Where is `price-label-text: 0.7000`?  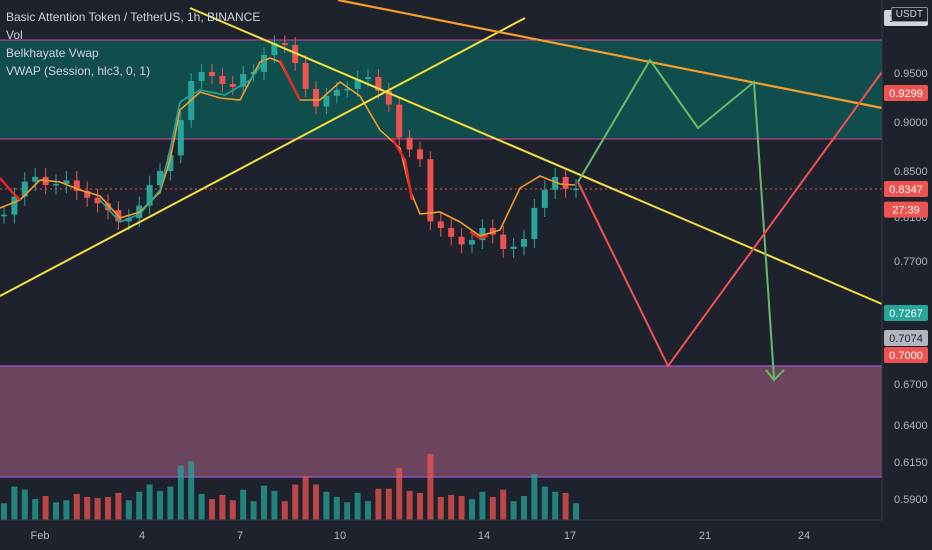 price-label-text: 0.7000 is located at coordinates (906, 356).